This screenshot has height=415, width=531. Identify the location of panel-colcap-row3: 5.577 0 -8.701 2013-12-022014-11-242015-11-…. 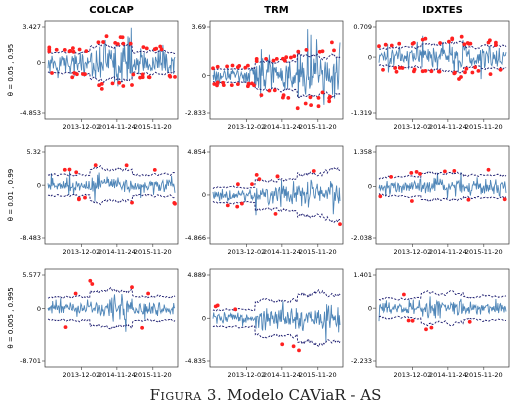
(99, 323).